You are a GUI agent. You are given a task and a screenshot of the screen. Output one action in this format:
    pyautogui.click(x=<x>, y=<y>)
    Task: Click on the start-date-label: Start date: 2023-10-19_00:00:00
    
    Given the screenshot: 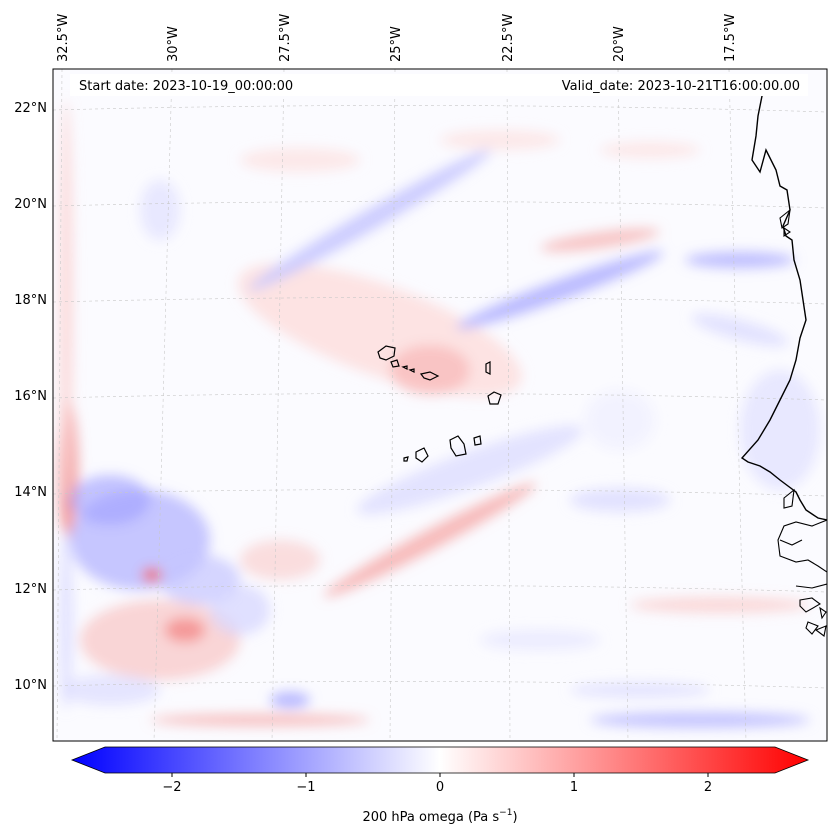 What is the action you would take?
    pyautogui.click(x=186, y=86)
    